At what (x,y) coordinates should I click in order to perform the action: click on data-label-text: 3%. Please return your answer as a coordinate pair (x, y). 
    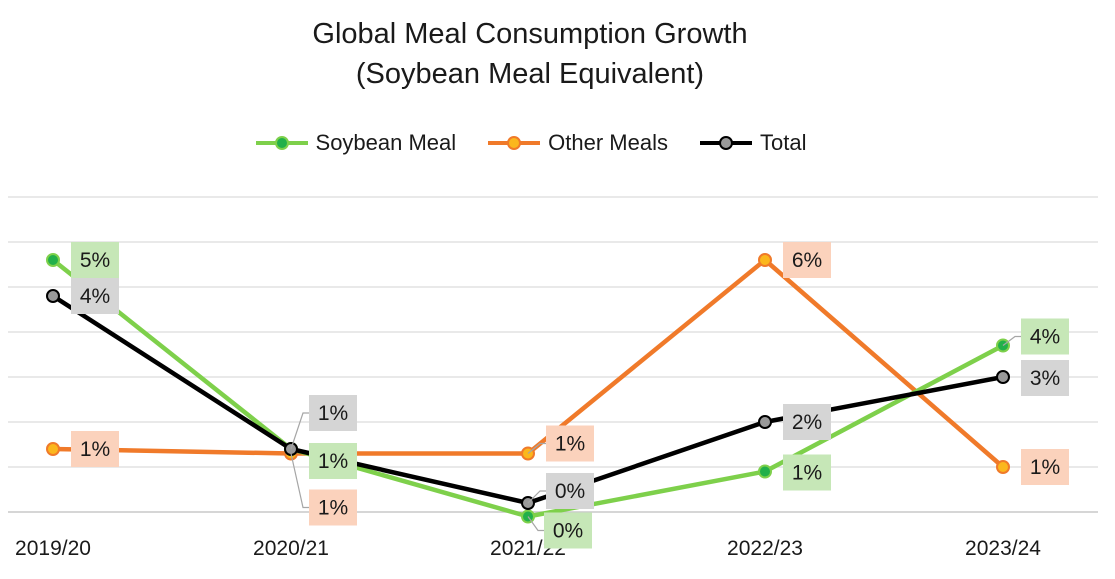
    Looking at the image, I should click on (1045, 378).